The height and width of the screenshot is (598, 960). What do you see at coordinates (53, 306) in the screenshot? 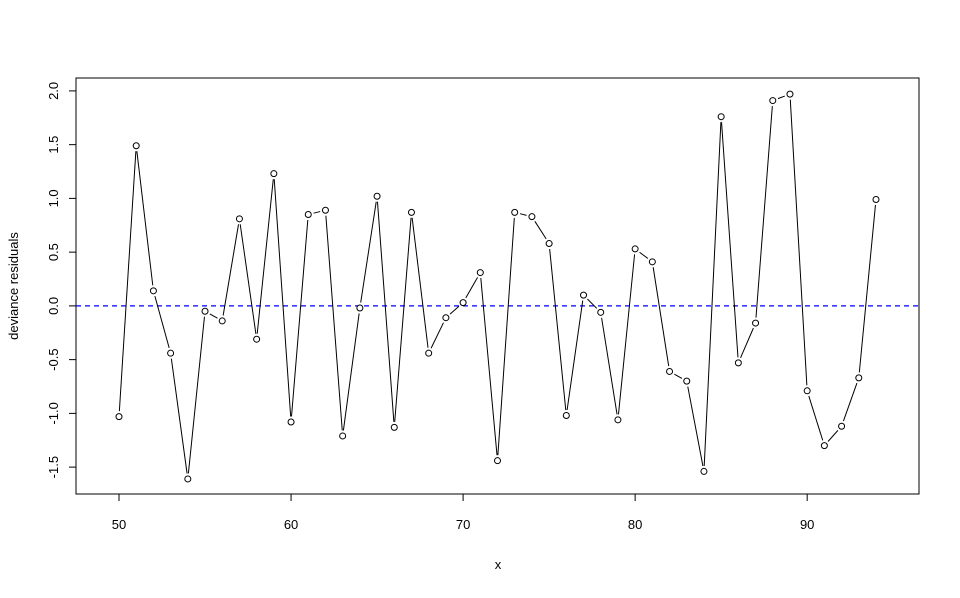
I see `y-tick-label: 0.0` at bounding box center [53, 306].